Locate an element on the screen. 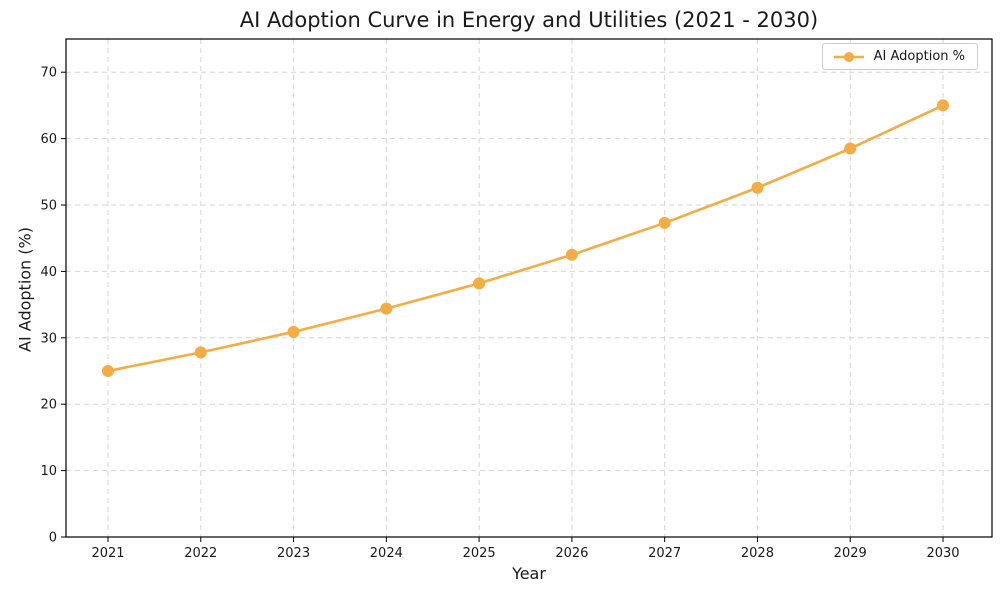 This screenshot has height=600, width=1000. y-tick-label: 70 is located at coordinates (48, 73).